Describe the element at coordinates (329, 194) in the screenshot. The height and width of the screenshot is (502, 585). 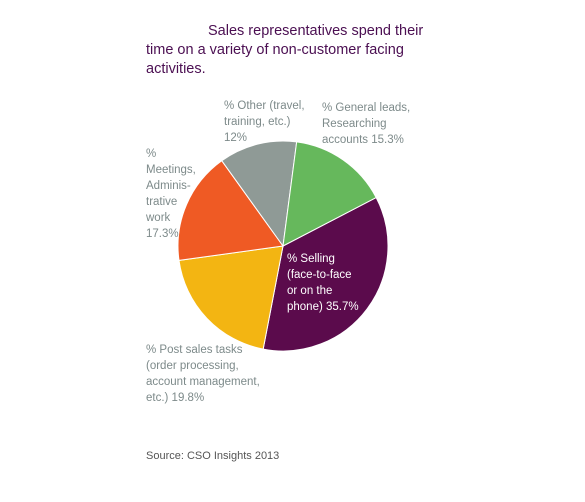
I see `slice-general-leads` at that location.